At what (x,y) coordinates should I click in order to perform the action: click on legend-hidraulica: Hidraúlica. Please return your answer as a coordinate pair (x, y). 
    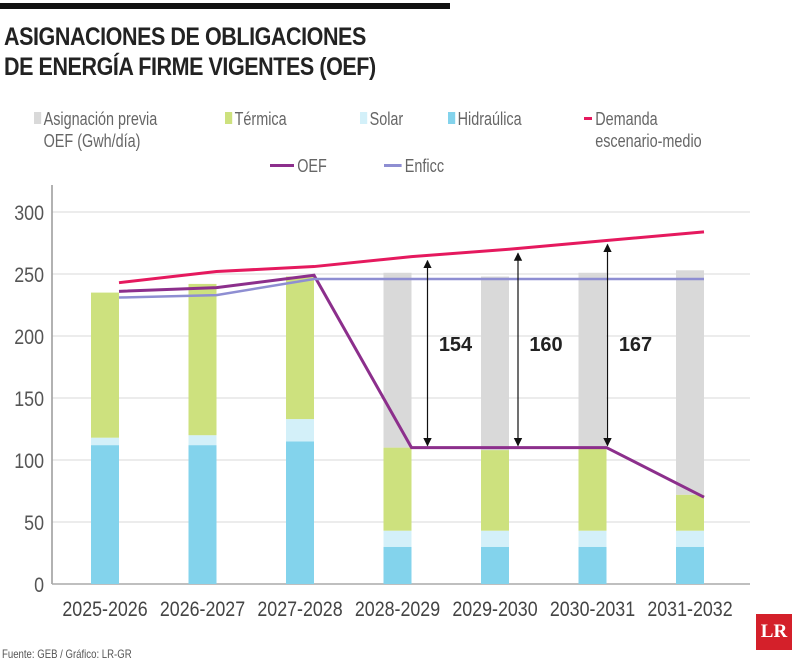
    Looking at the image, I should click on (485, 119).